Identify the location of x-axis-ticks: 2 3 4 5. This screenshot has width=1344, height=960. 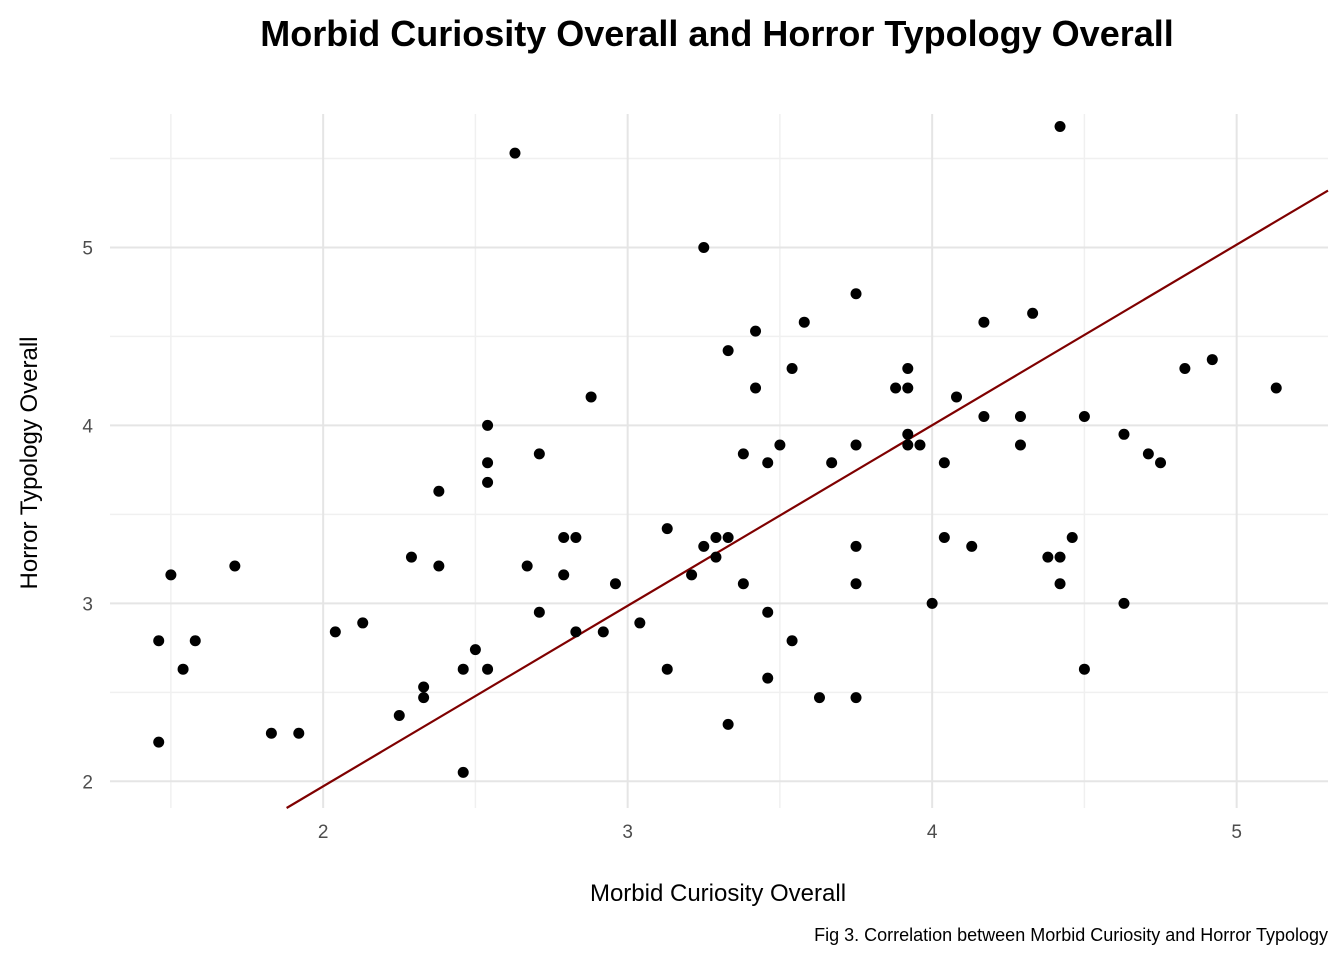
(780, 832).